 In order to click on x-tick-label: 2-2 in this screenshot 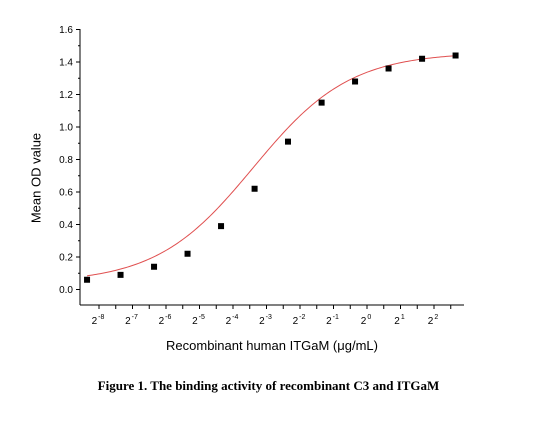, I will do `click(299, 320)`.